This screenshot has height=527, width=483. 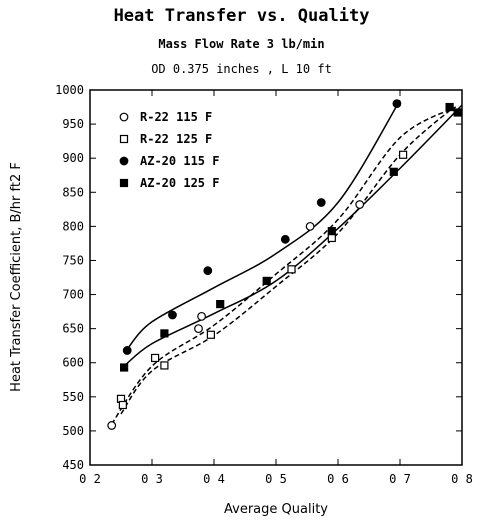 What do you see at coordinates (462, 479) in the screenshot?
I see `x-tick-label: 0 8` at bounding box center [462, 479].